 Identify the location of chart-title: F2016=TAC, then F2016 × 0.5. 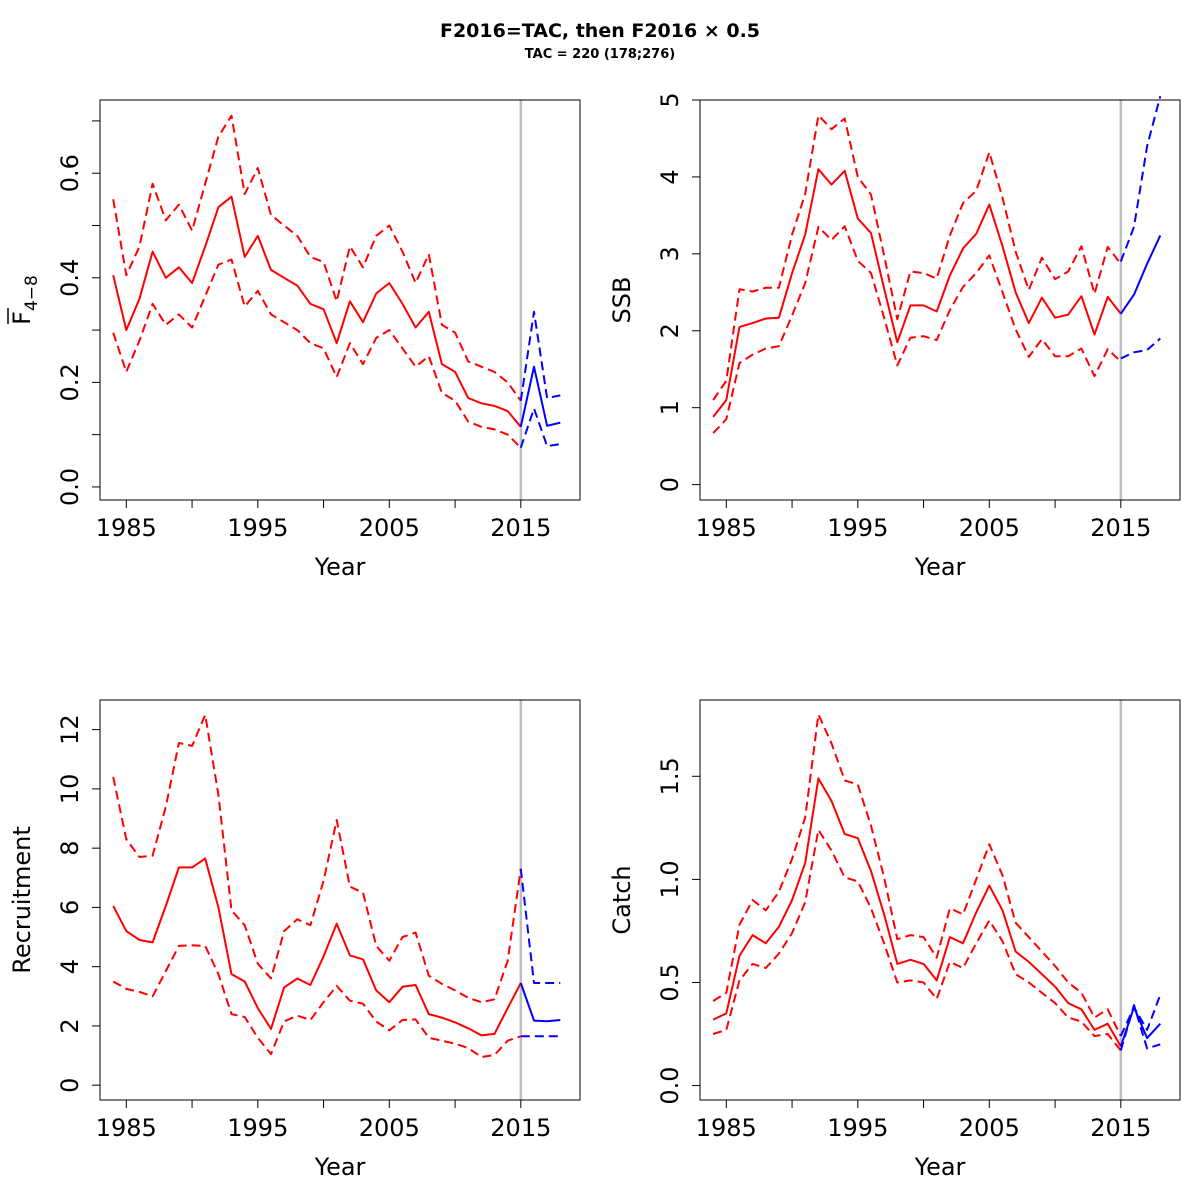
(600, 31).